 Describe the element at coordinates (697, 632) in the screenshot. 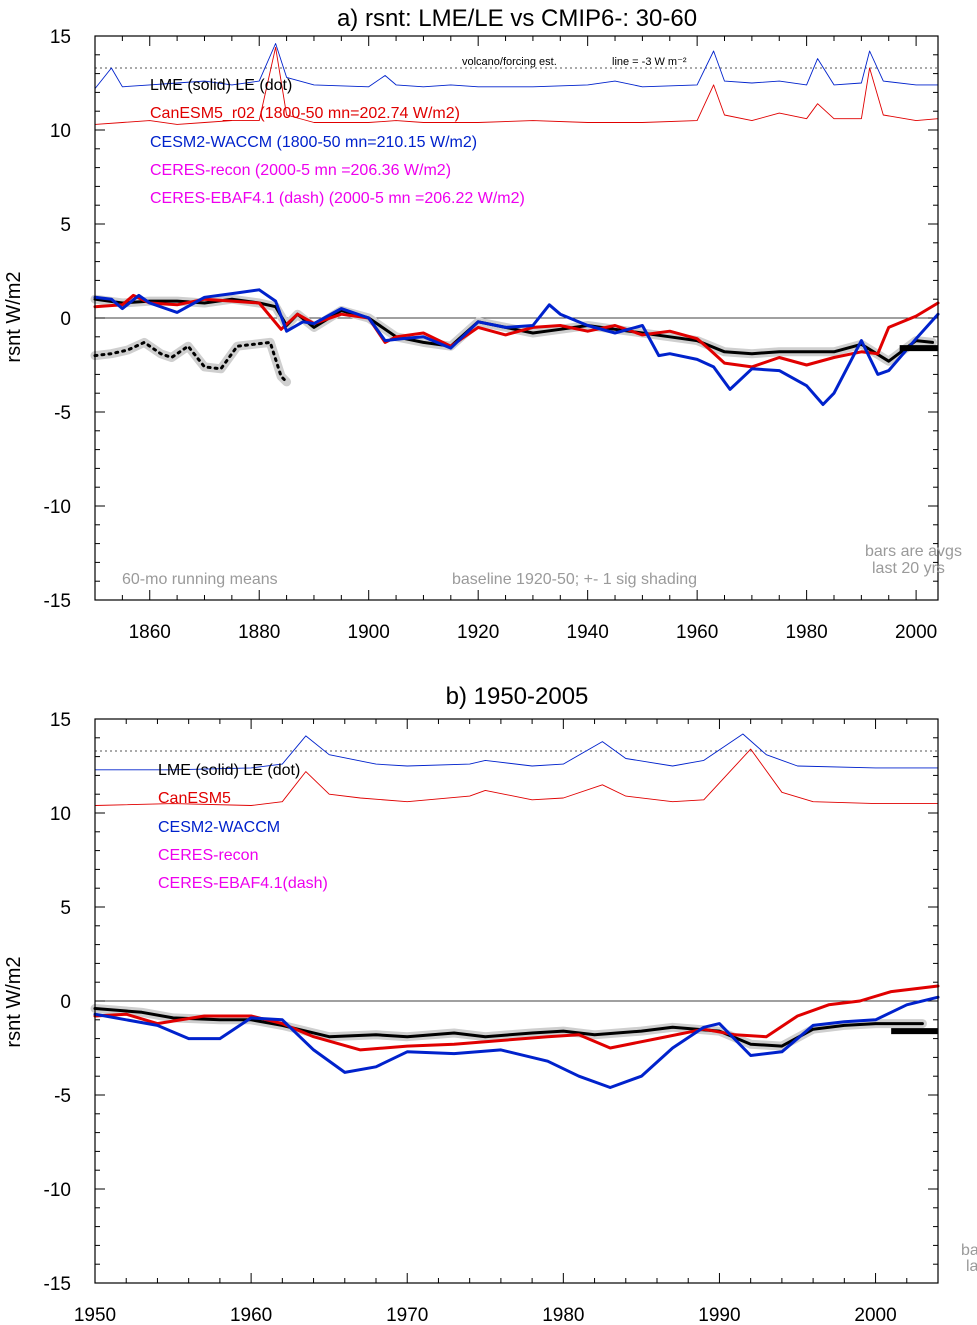

I see `panel-a-xtick-label: 1960` at that location.